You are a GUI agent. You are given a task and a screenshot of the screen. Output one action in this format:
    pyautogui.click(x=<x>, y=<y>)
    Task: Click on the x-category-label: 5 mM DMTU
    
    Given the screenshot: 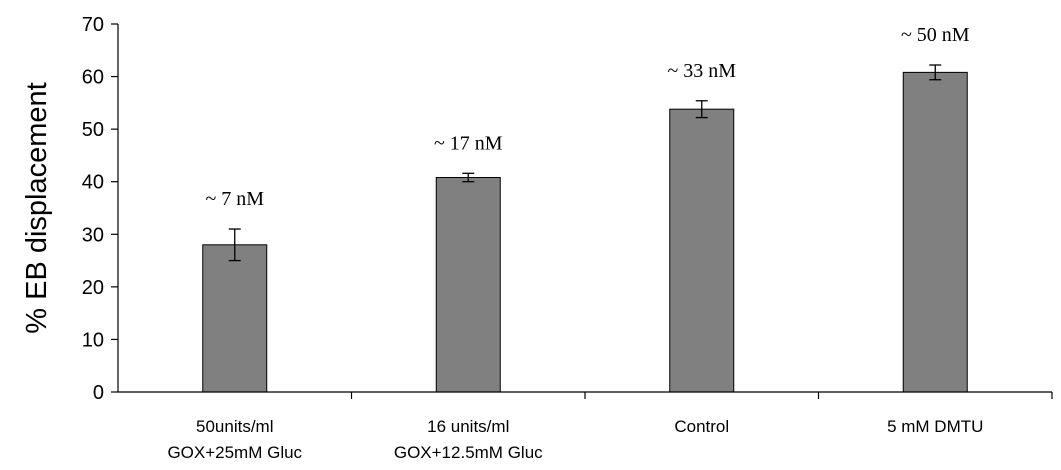 What is the action you would take?
    pyautogui.click(x=935, y=426)
    